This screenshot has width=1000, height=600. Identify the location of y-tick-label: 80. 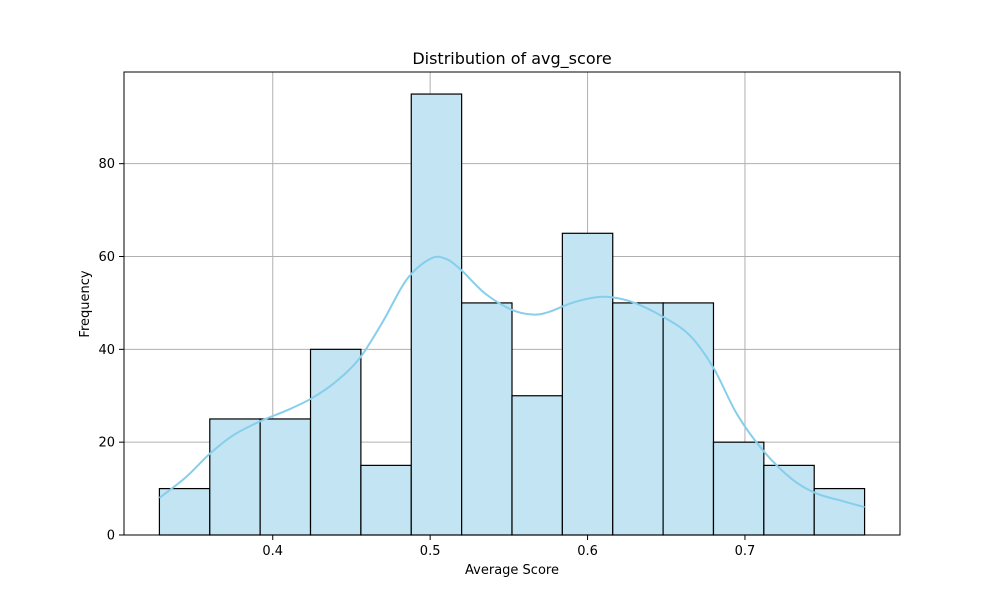
(106, 164).